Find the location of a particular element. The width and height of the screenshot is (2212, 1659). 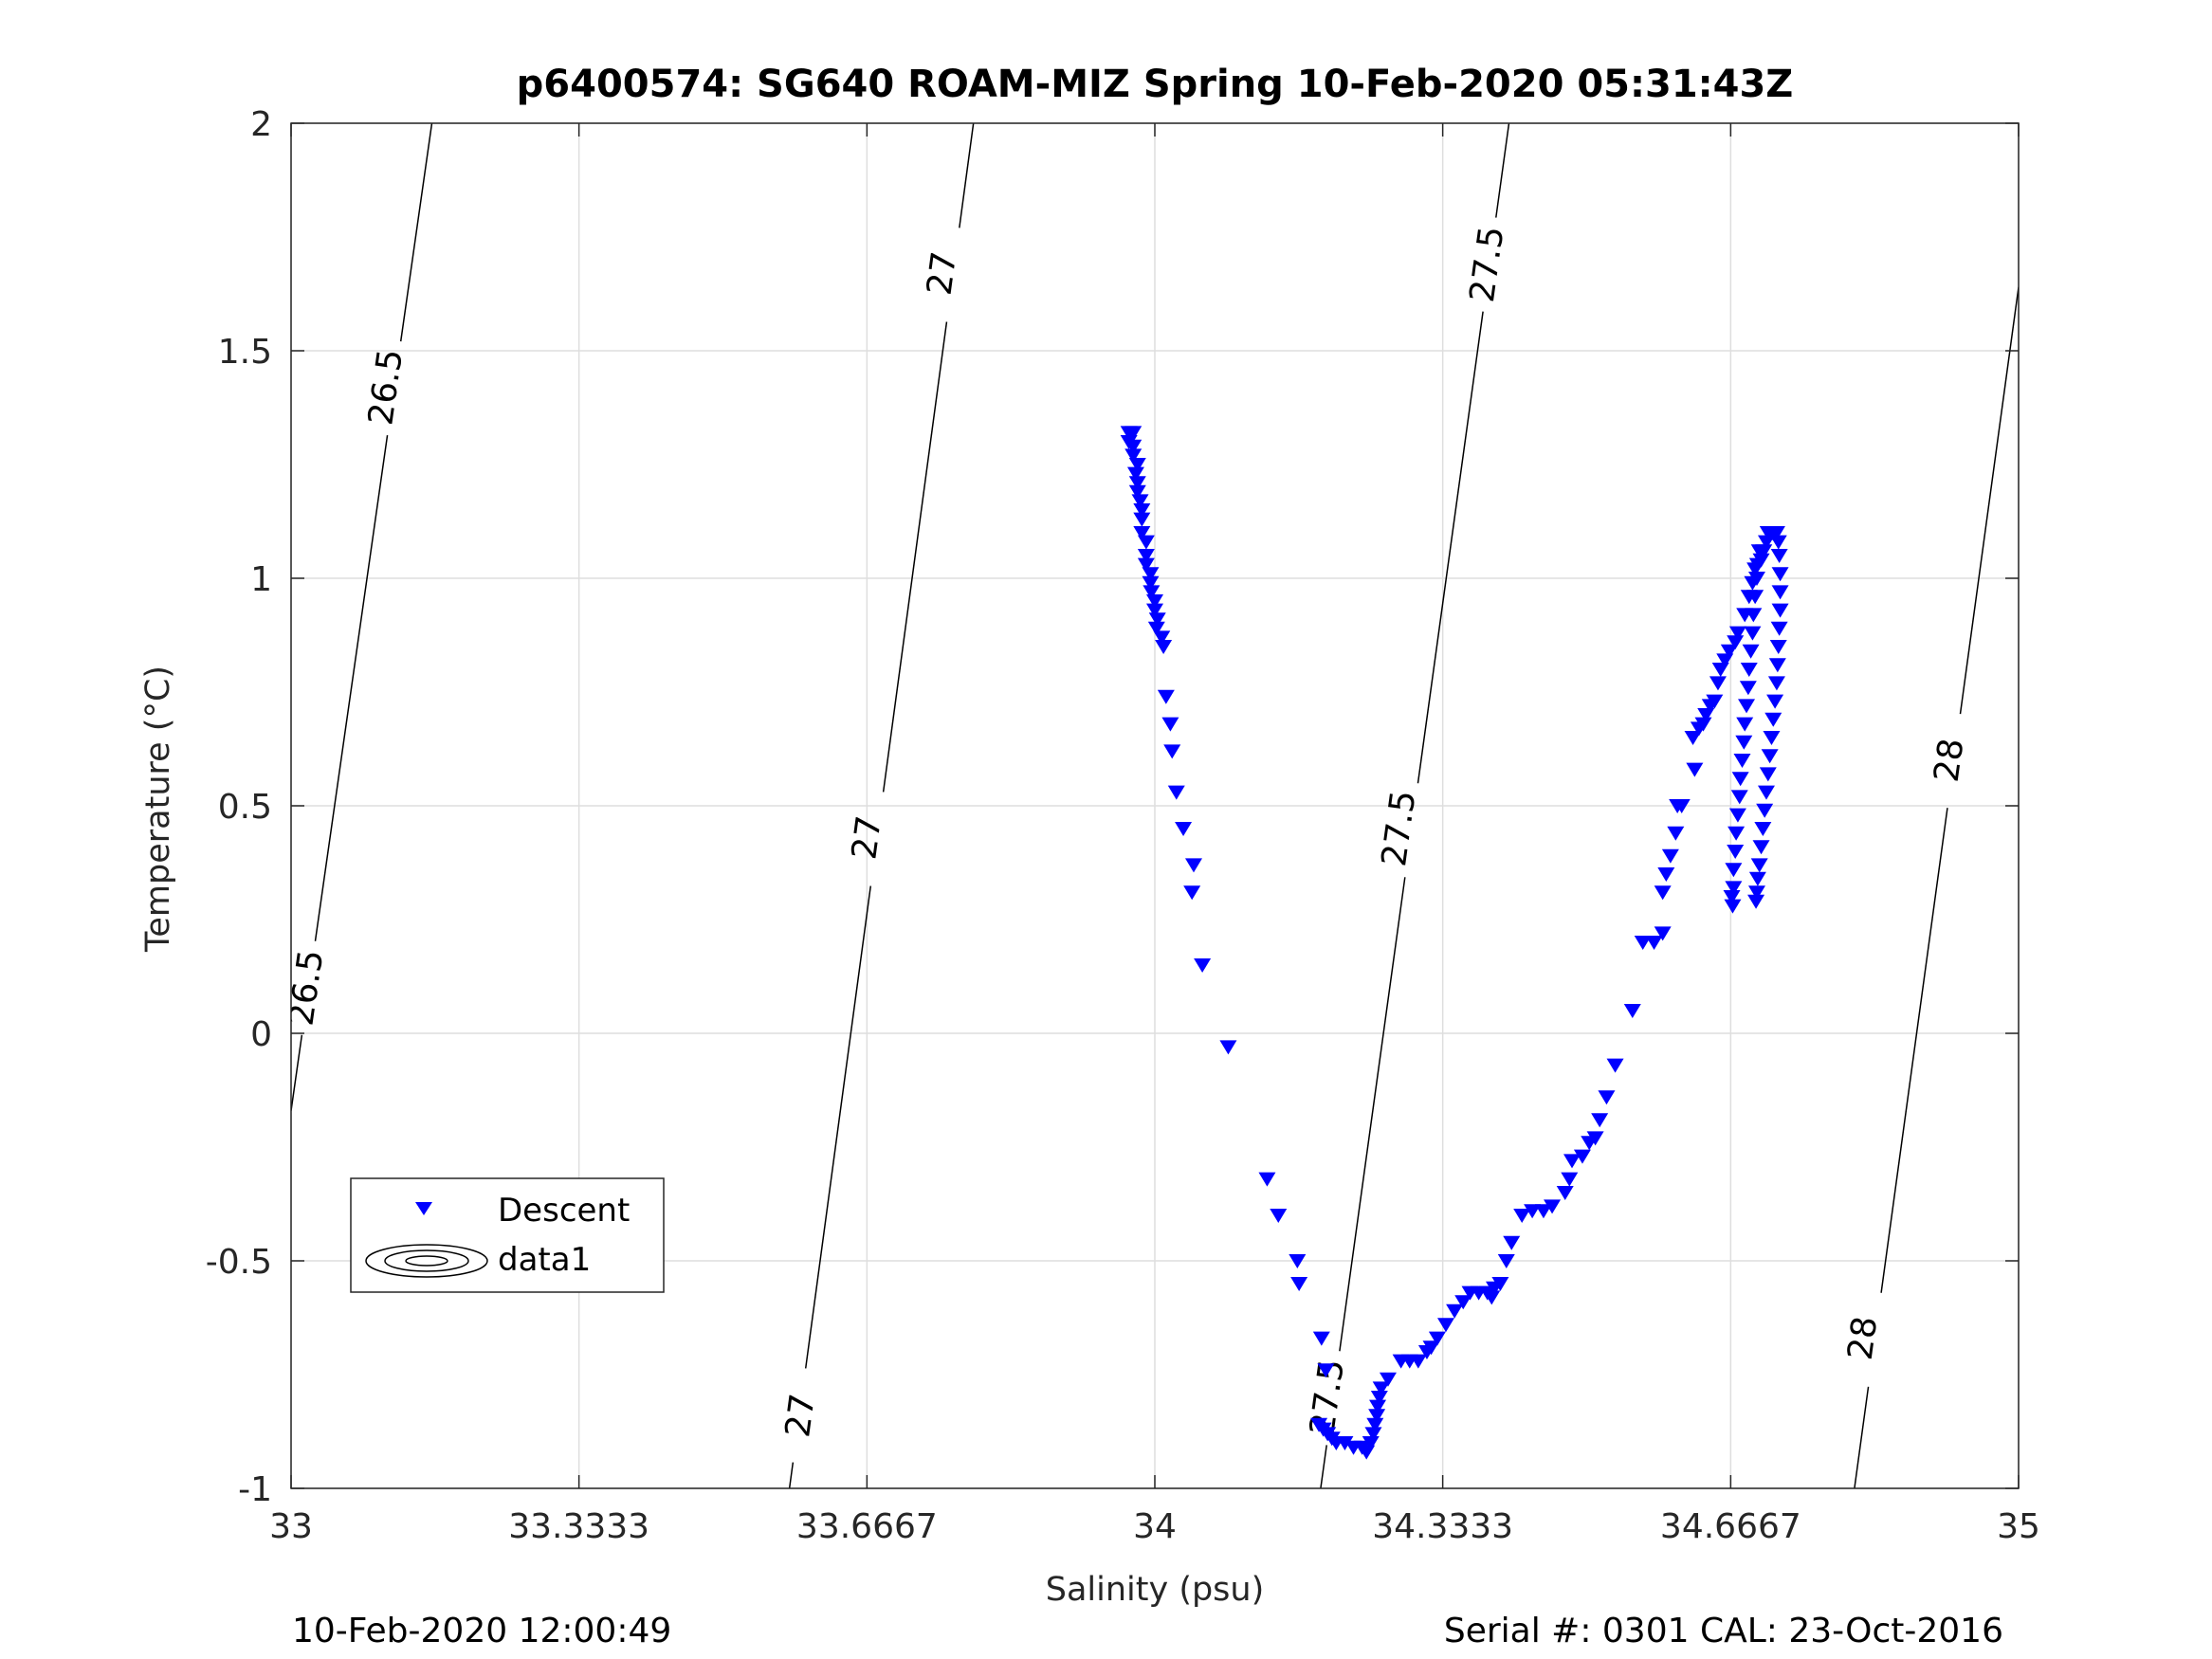

footer-timestamp: 10-Feb-2020 12:00:49 is located at coordinates (481, 1631).